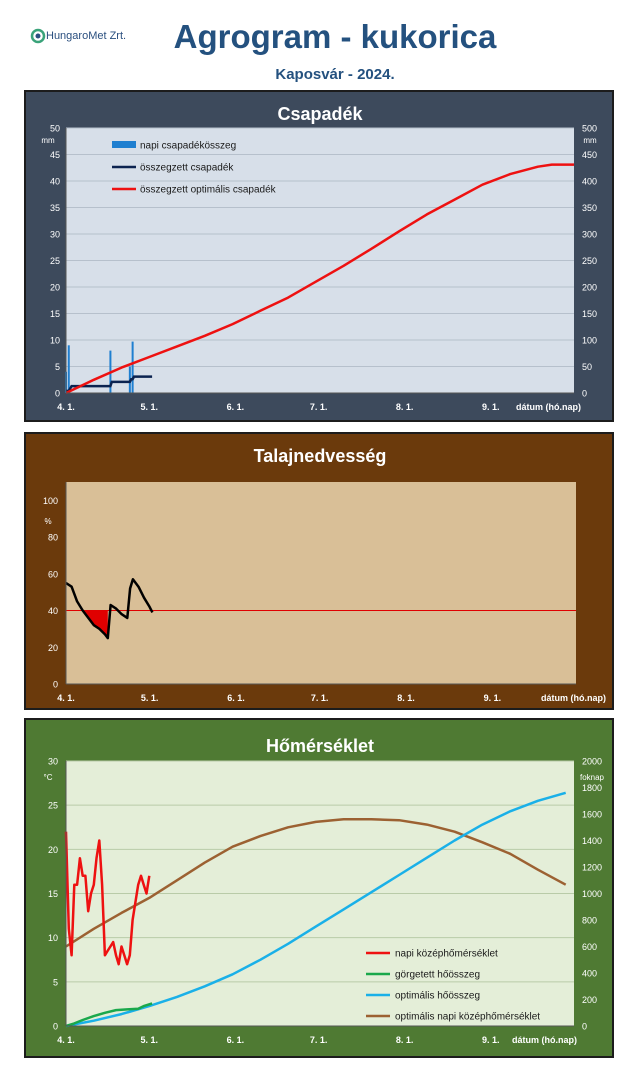 The height and width of the screenshot is (1077, 640). I want to click on plot-area, so click(321, 583).